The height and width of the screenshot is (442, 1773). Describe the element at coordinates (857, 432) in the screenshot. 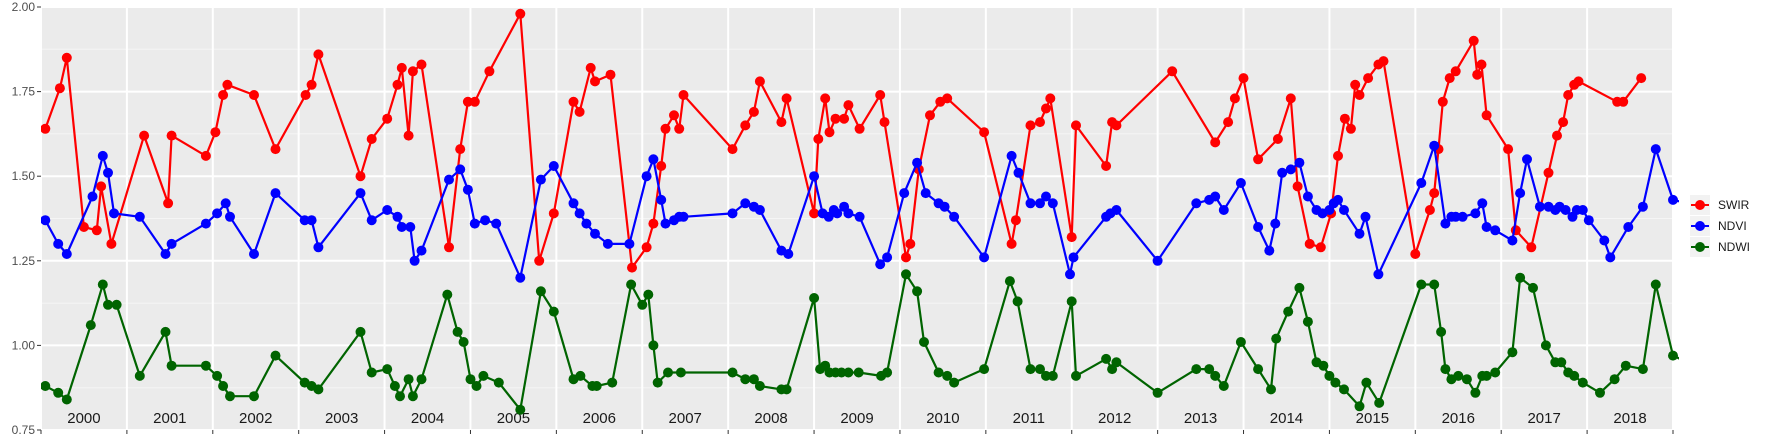

I see `x-axis` at that location.